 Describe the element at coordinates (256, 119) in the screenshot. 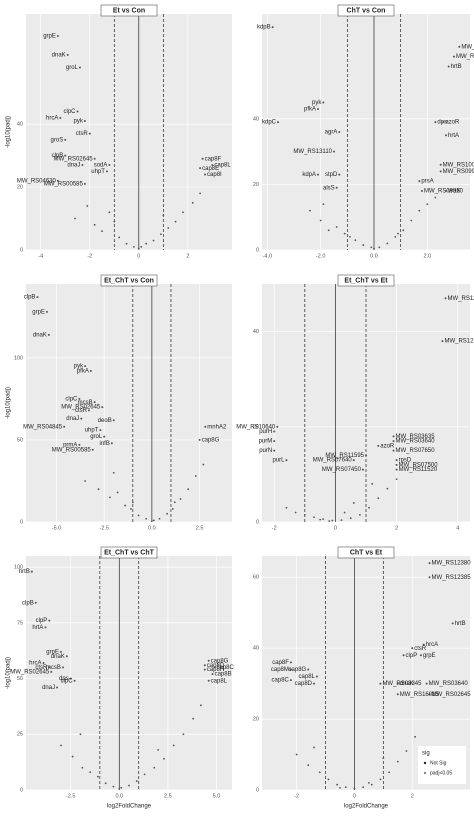

I see `y-tick-label: 40` at that location.